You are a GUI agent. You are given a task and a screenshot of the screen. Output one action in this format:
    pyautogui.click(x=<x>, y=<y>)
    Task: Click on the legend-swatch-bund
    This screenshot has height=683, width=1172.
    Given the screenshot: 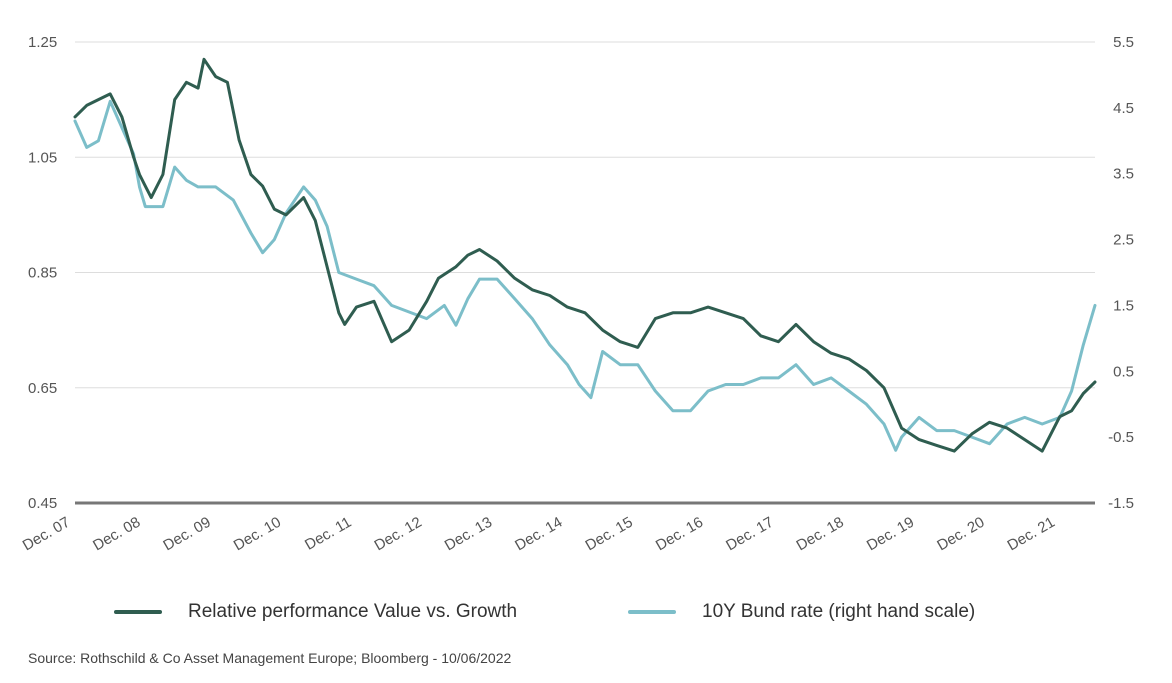 What is the action you would take?
    pyautogui.click(x=652, y=612)
    